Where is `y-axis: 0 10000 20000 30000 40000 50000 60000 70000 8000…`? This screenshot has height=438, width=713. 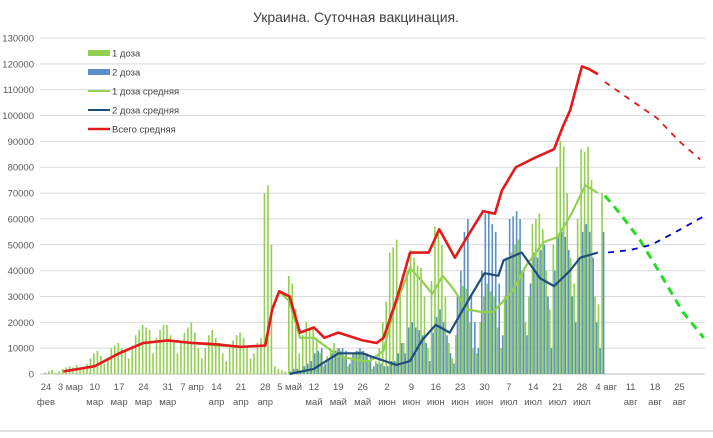 y-axis: 0 10000 20000 30000 40000 50000 60000 70000 8000… is located at coordinates (18, 207).